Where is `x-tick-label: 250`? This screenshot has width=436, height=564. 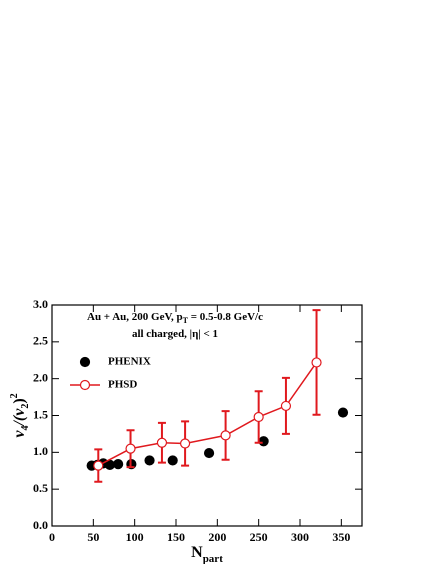
x-tick-label: 250 is located at coordinates (259, 537).